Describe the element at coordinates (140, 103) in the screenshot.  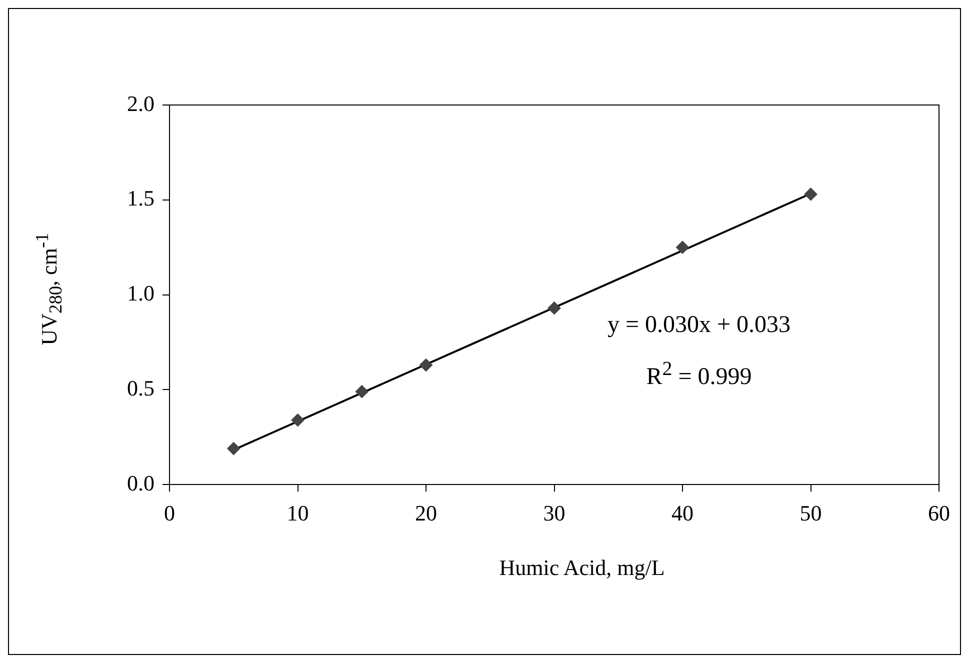
I see `y-tick-label: 2.0` at that location.